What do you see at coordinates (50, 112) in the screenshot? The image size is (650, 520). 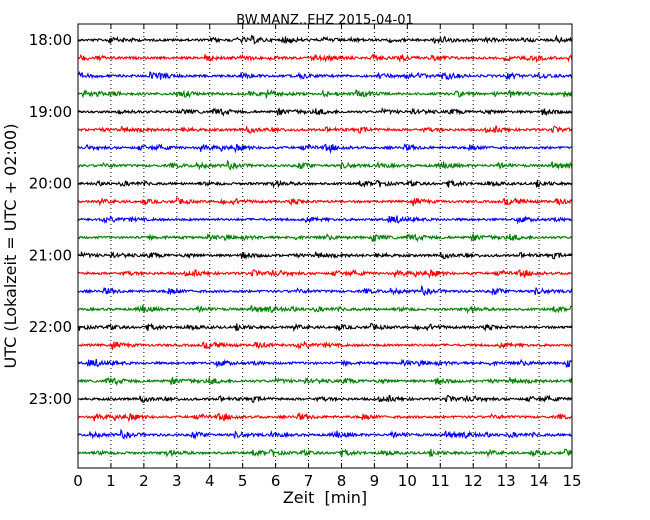 I see `y-tick-label: 19:00` at bounding box center [50, 112].